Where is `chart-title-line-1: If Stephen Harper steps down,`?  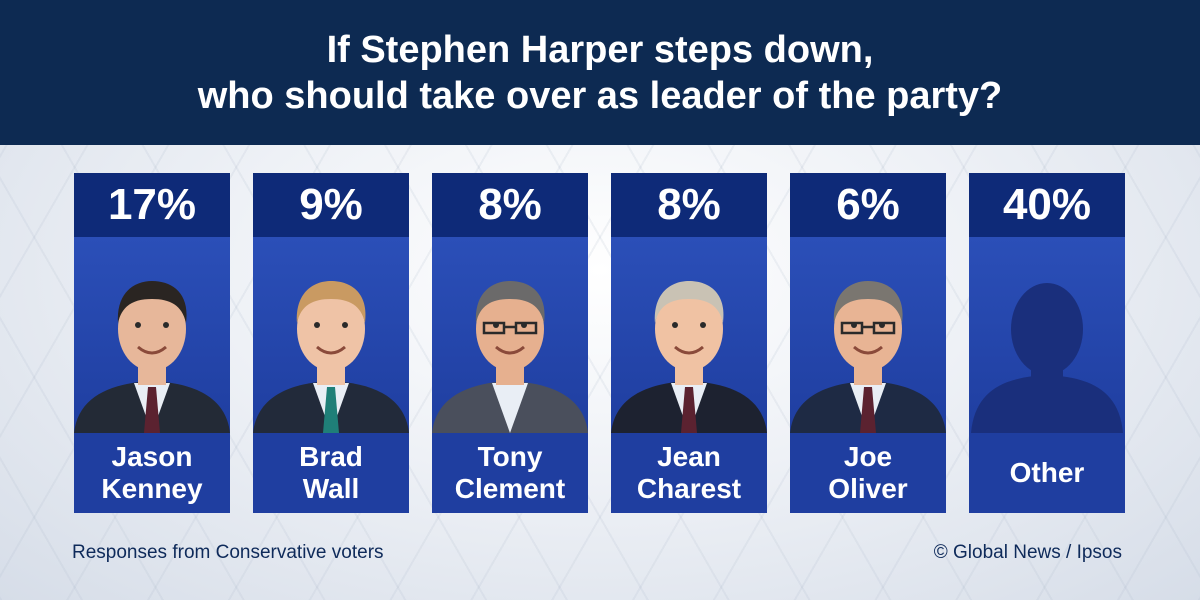 chart-title-line-1: If Stephen Harper steps down, is located at coordinates (600, 49).